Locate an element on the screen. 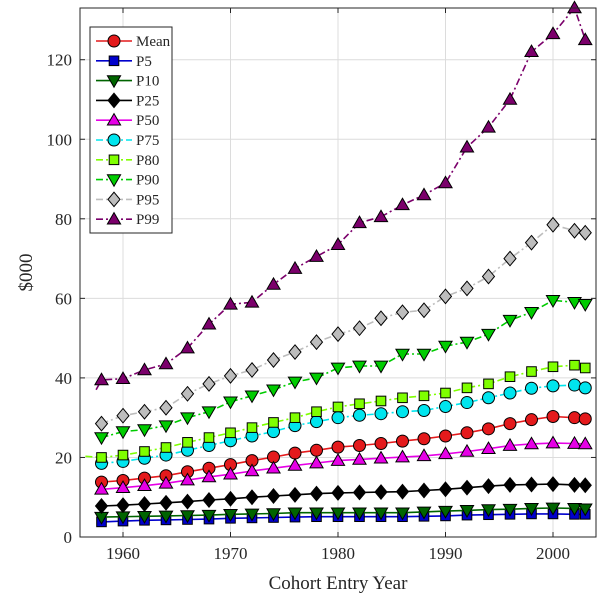 The width and height of the screenshot is (601, 601). x-axis-label: Cohort Entry Year is located at coordinates (338, 583).